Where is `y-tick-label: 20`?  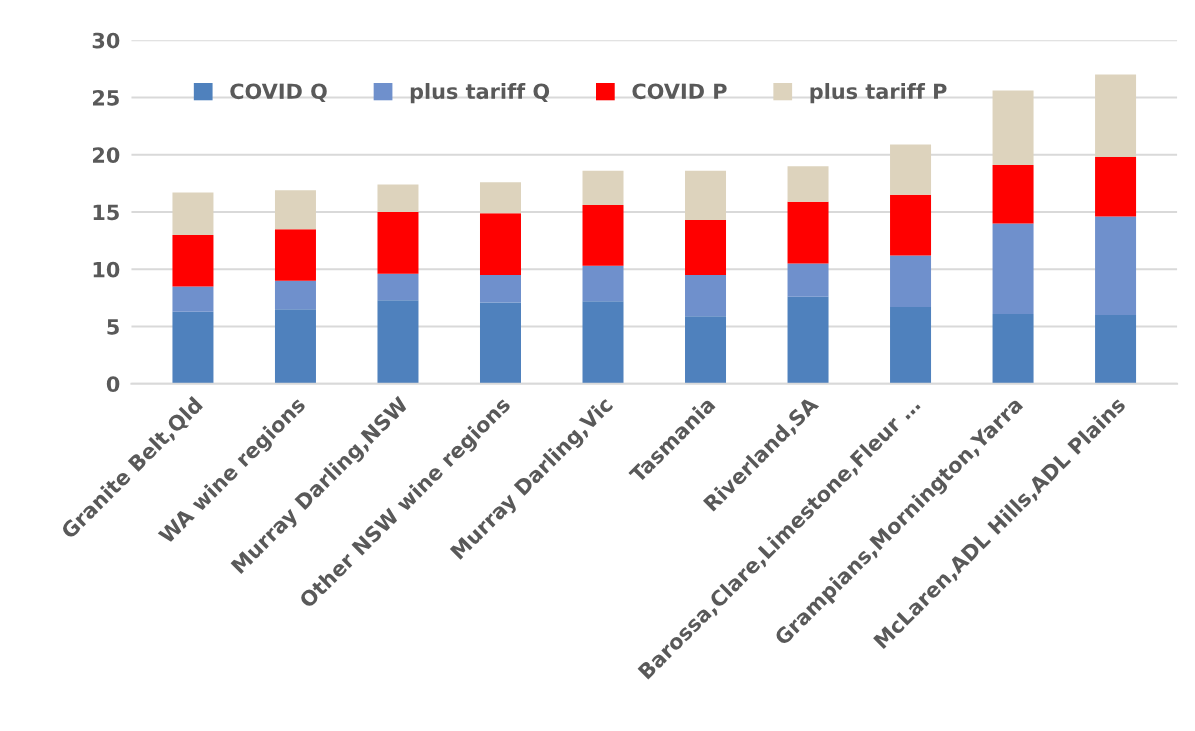 y-tick-label: 20 is located at coordinates (106, 155).